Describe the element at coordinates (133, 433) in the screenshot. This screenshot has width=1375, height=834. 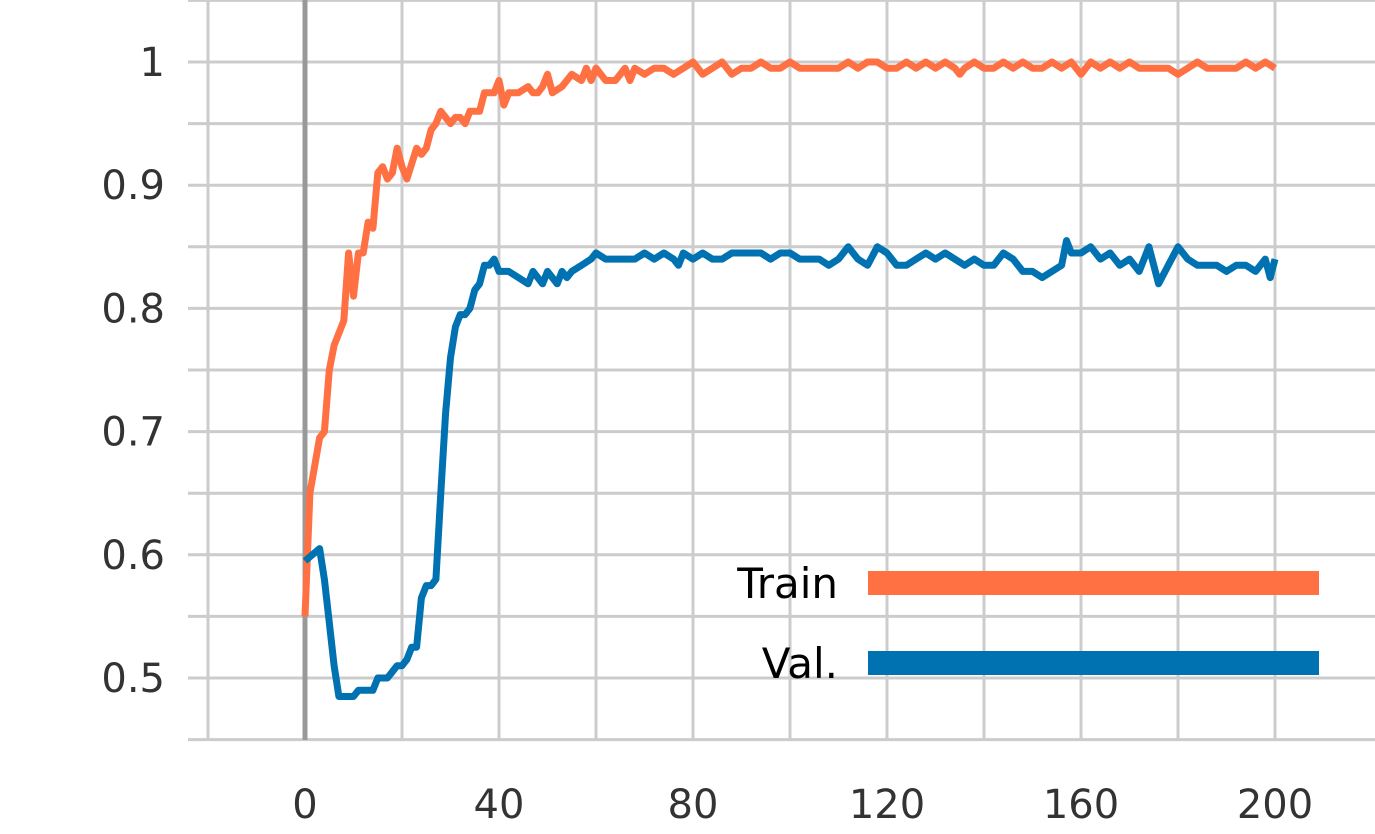
I see `y-tick-label: 0.7` at that location.